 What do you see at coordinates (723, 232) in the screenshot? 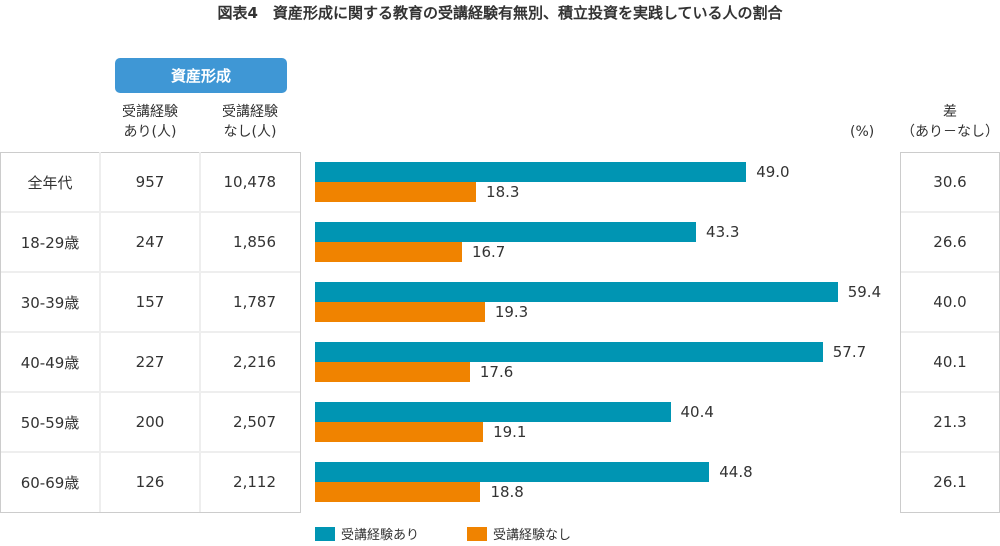
I see `bar-label-with: 43.3` at bounding box center [723, 232].